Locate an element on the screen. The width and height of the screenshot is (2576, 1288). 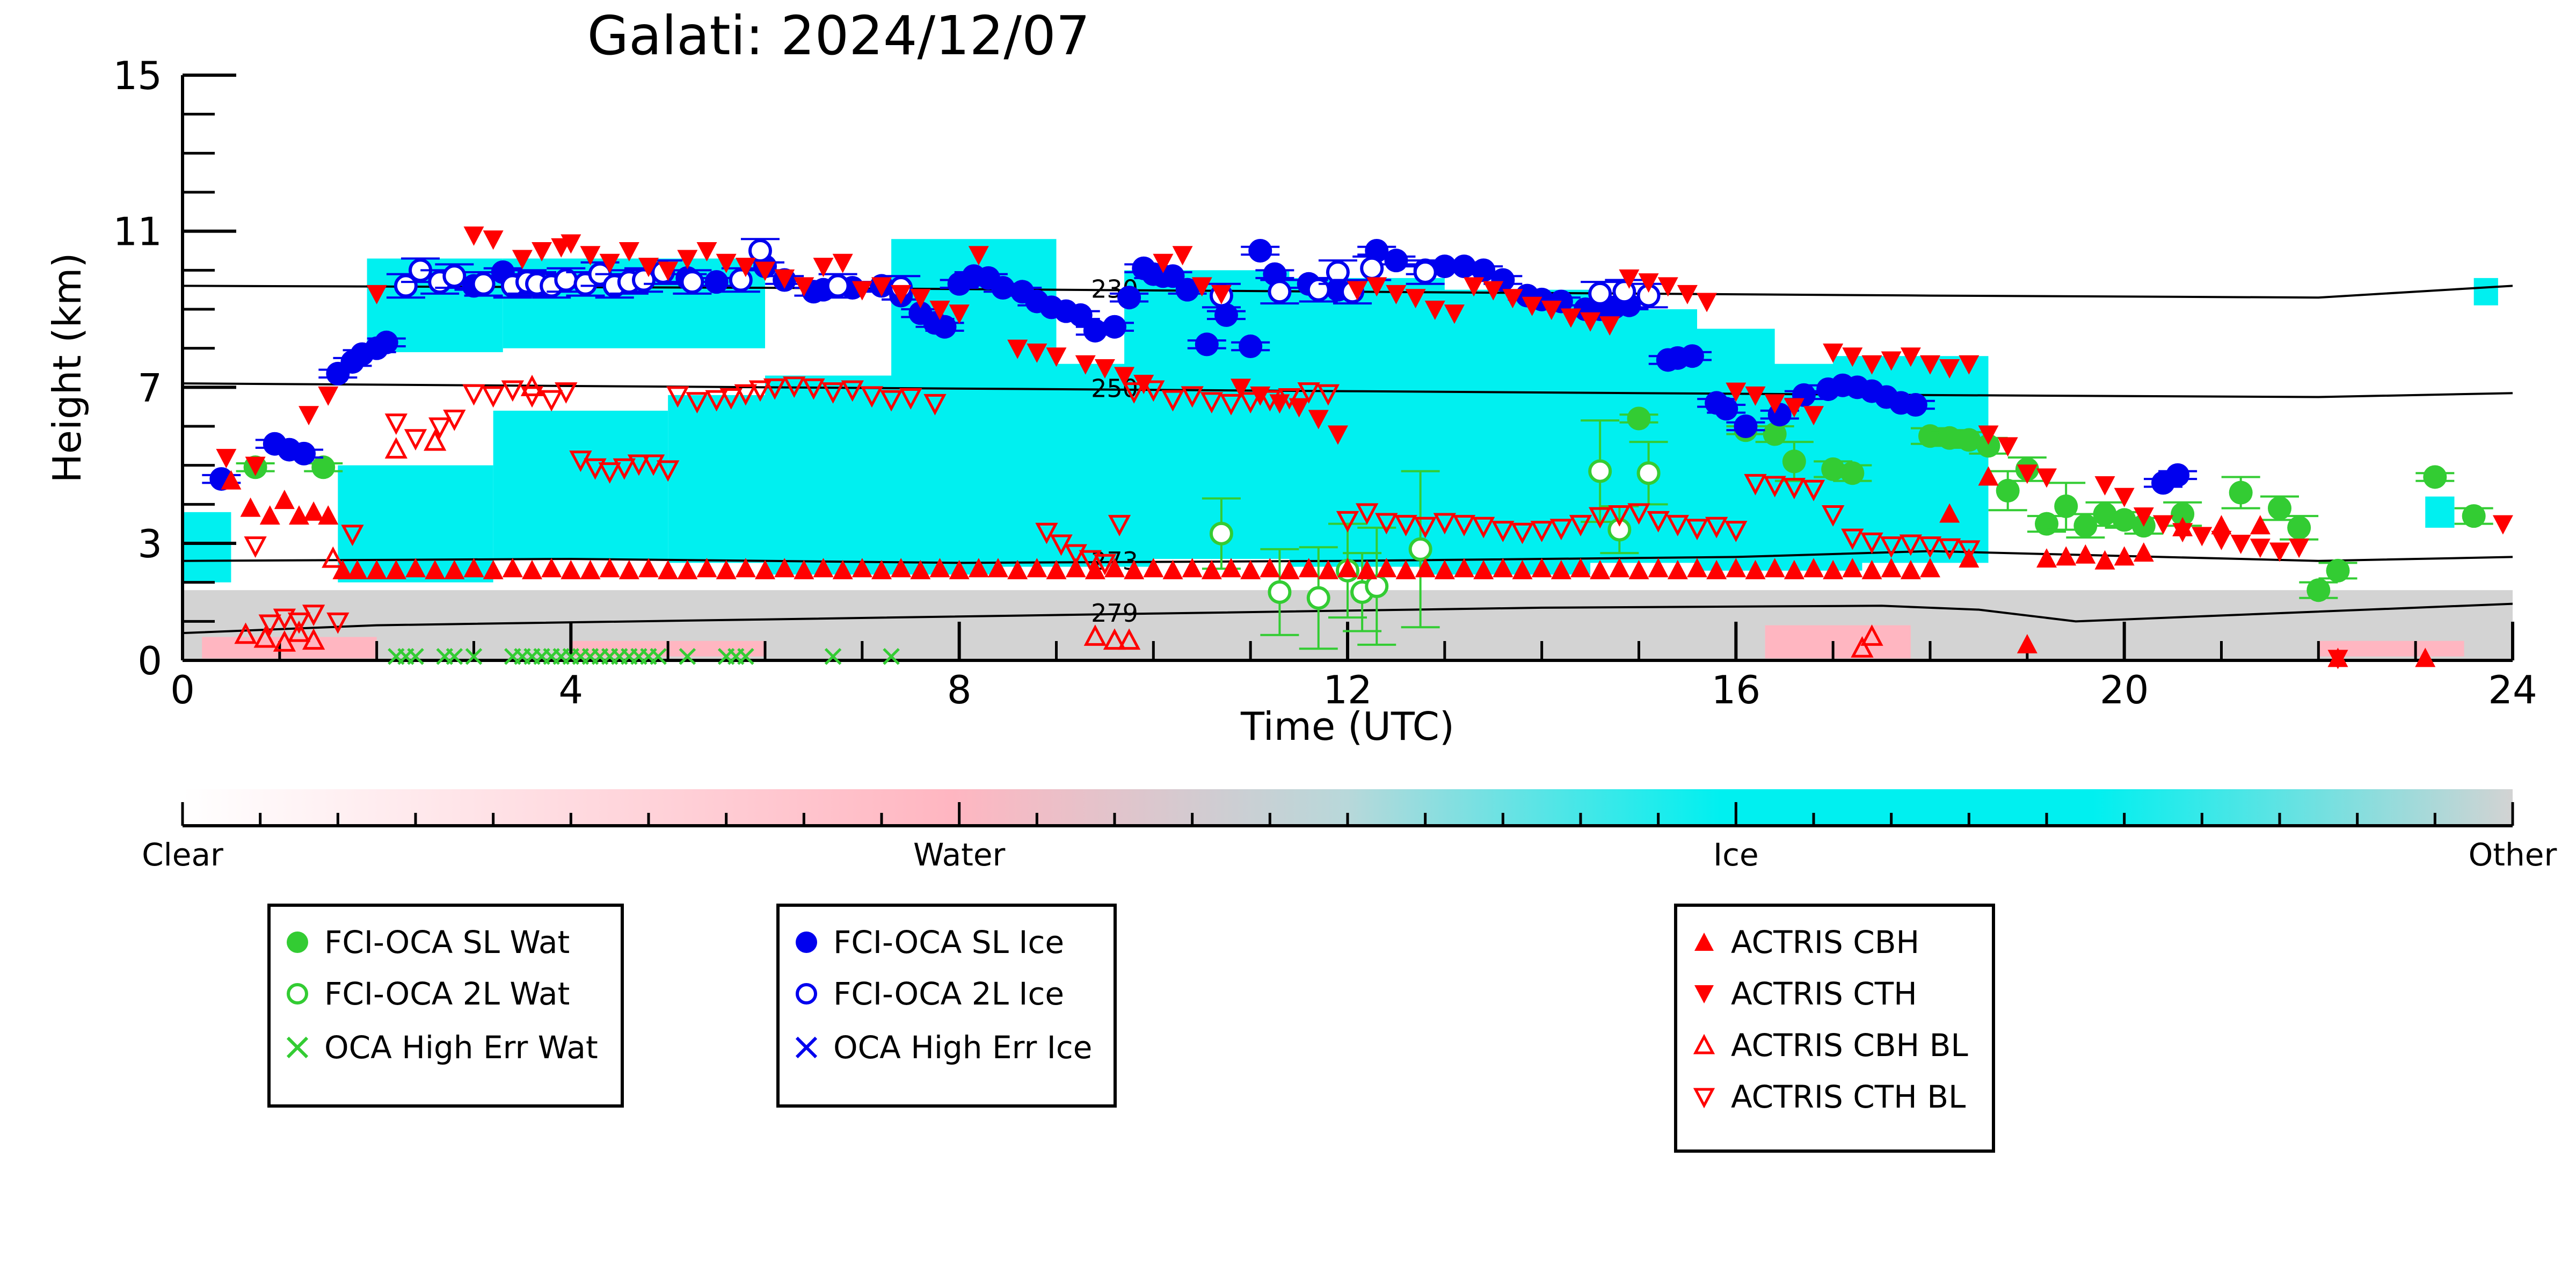
open-circle-icon is located at coordinates (806, 994).